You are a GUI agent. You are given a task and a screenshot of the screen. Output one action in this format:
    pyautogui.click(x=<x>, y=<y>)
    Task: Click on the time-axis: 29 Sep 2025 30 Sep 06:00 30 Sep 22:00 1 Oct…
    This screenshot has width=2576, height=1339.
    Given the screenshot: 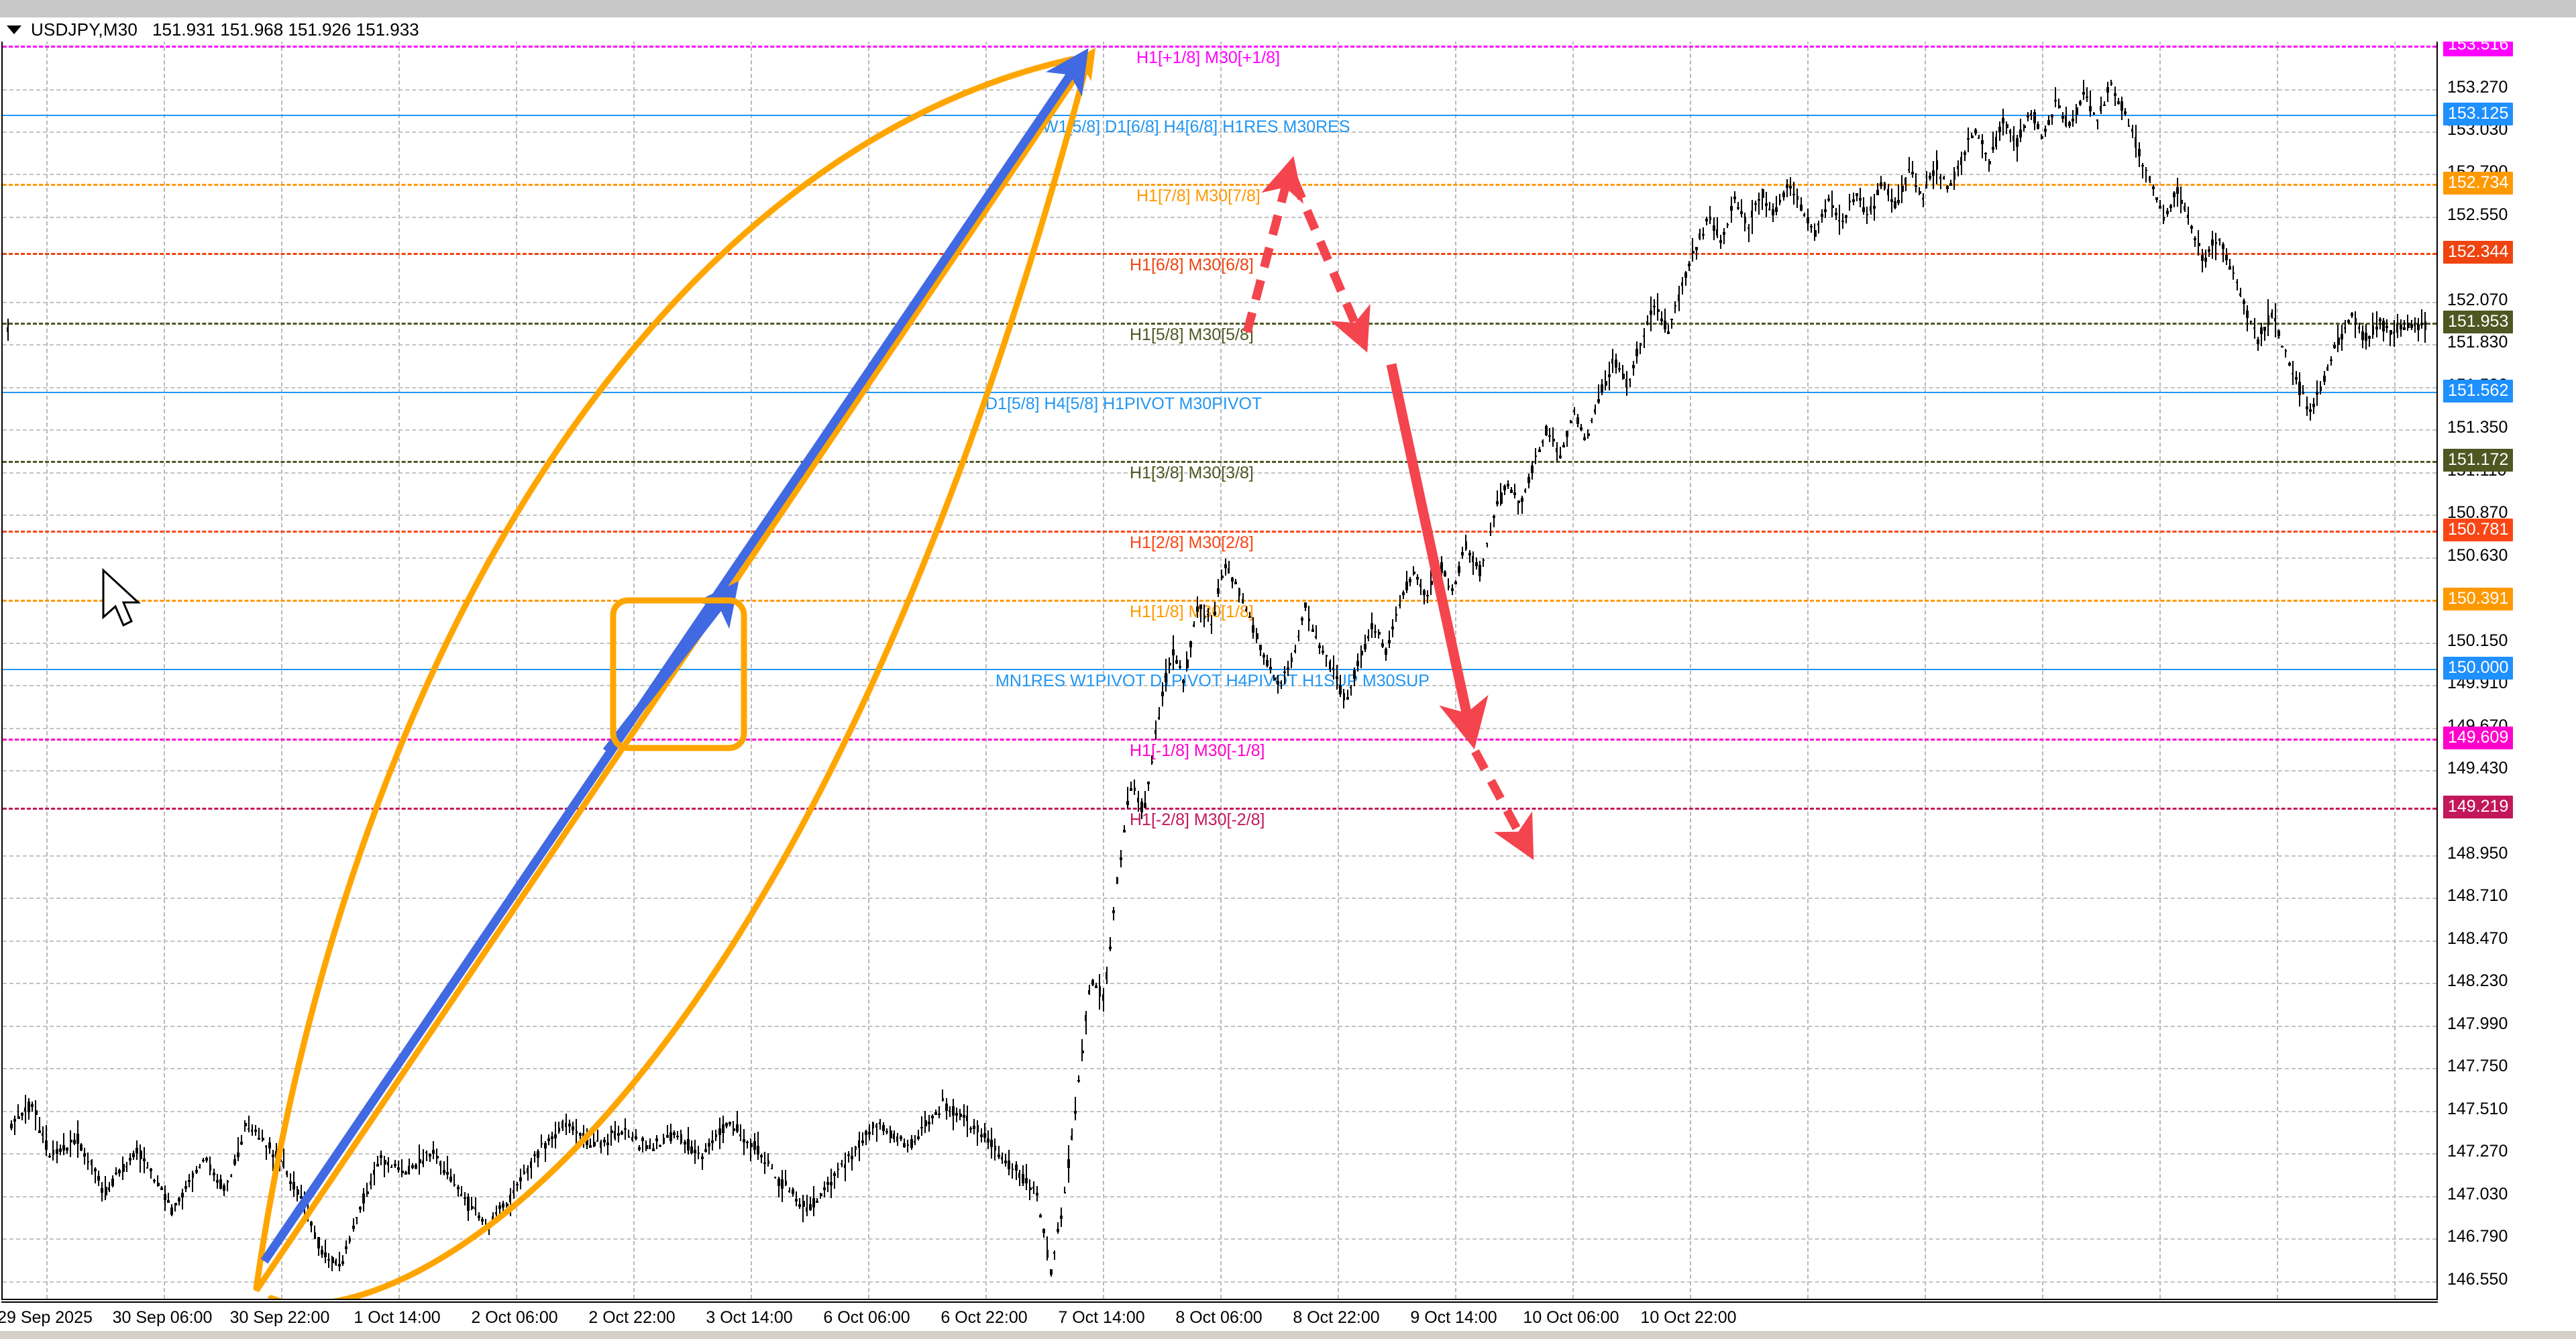 What is the action you would take?
    pyautogui.click(x=1219, y=1316)
    